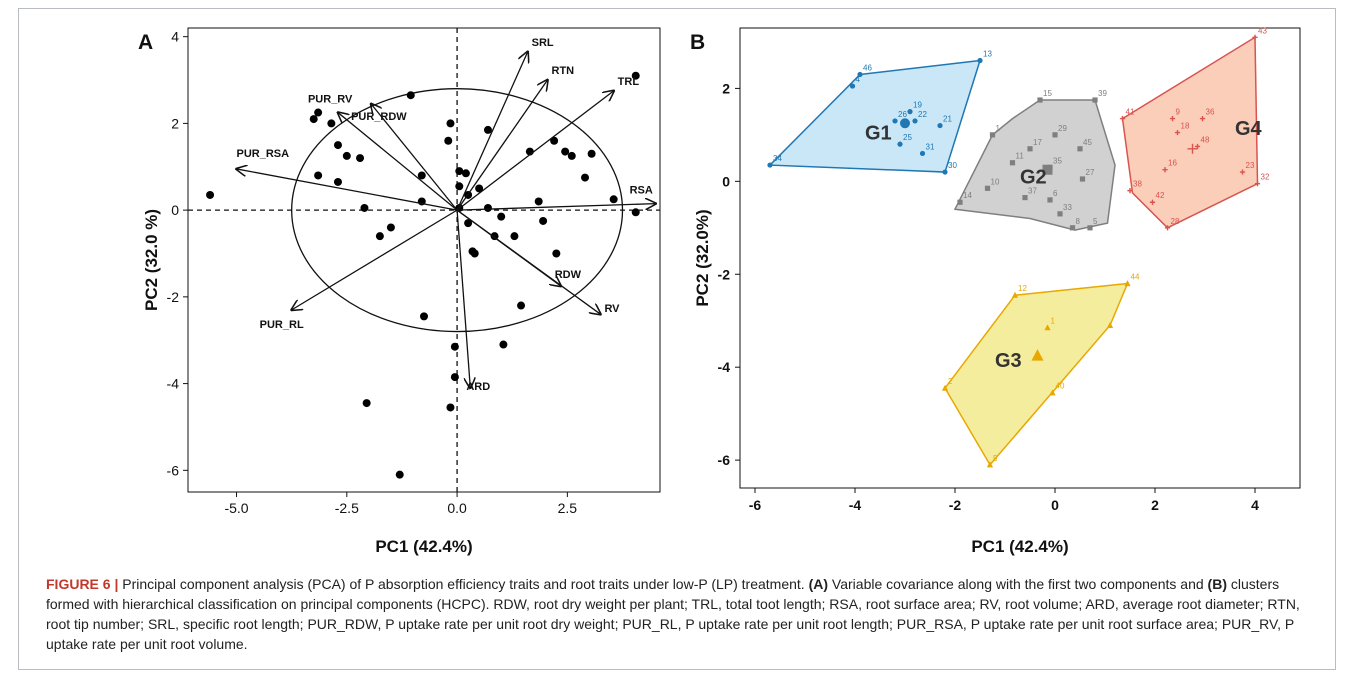  I want to click on panel-b-point-id: 9, so click(1178, 112).